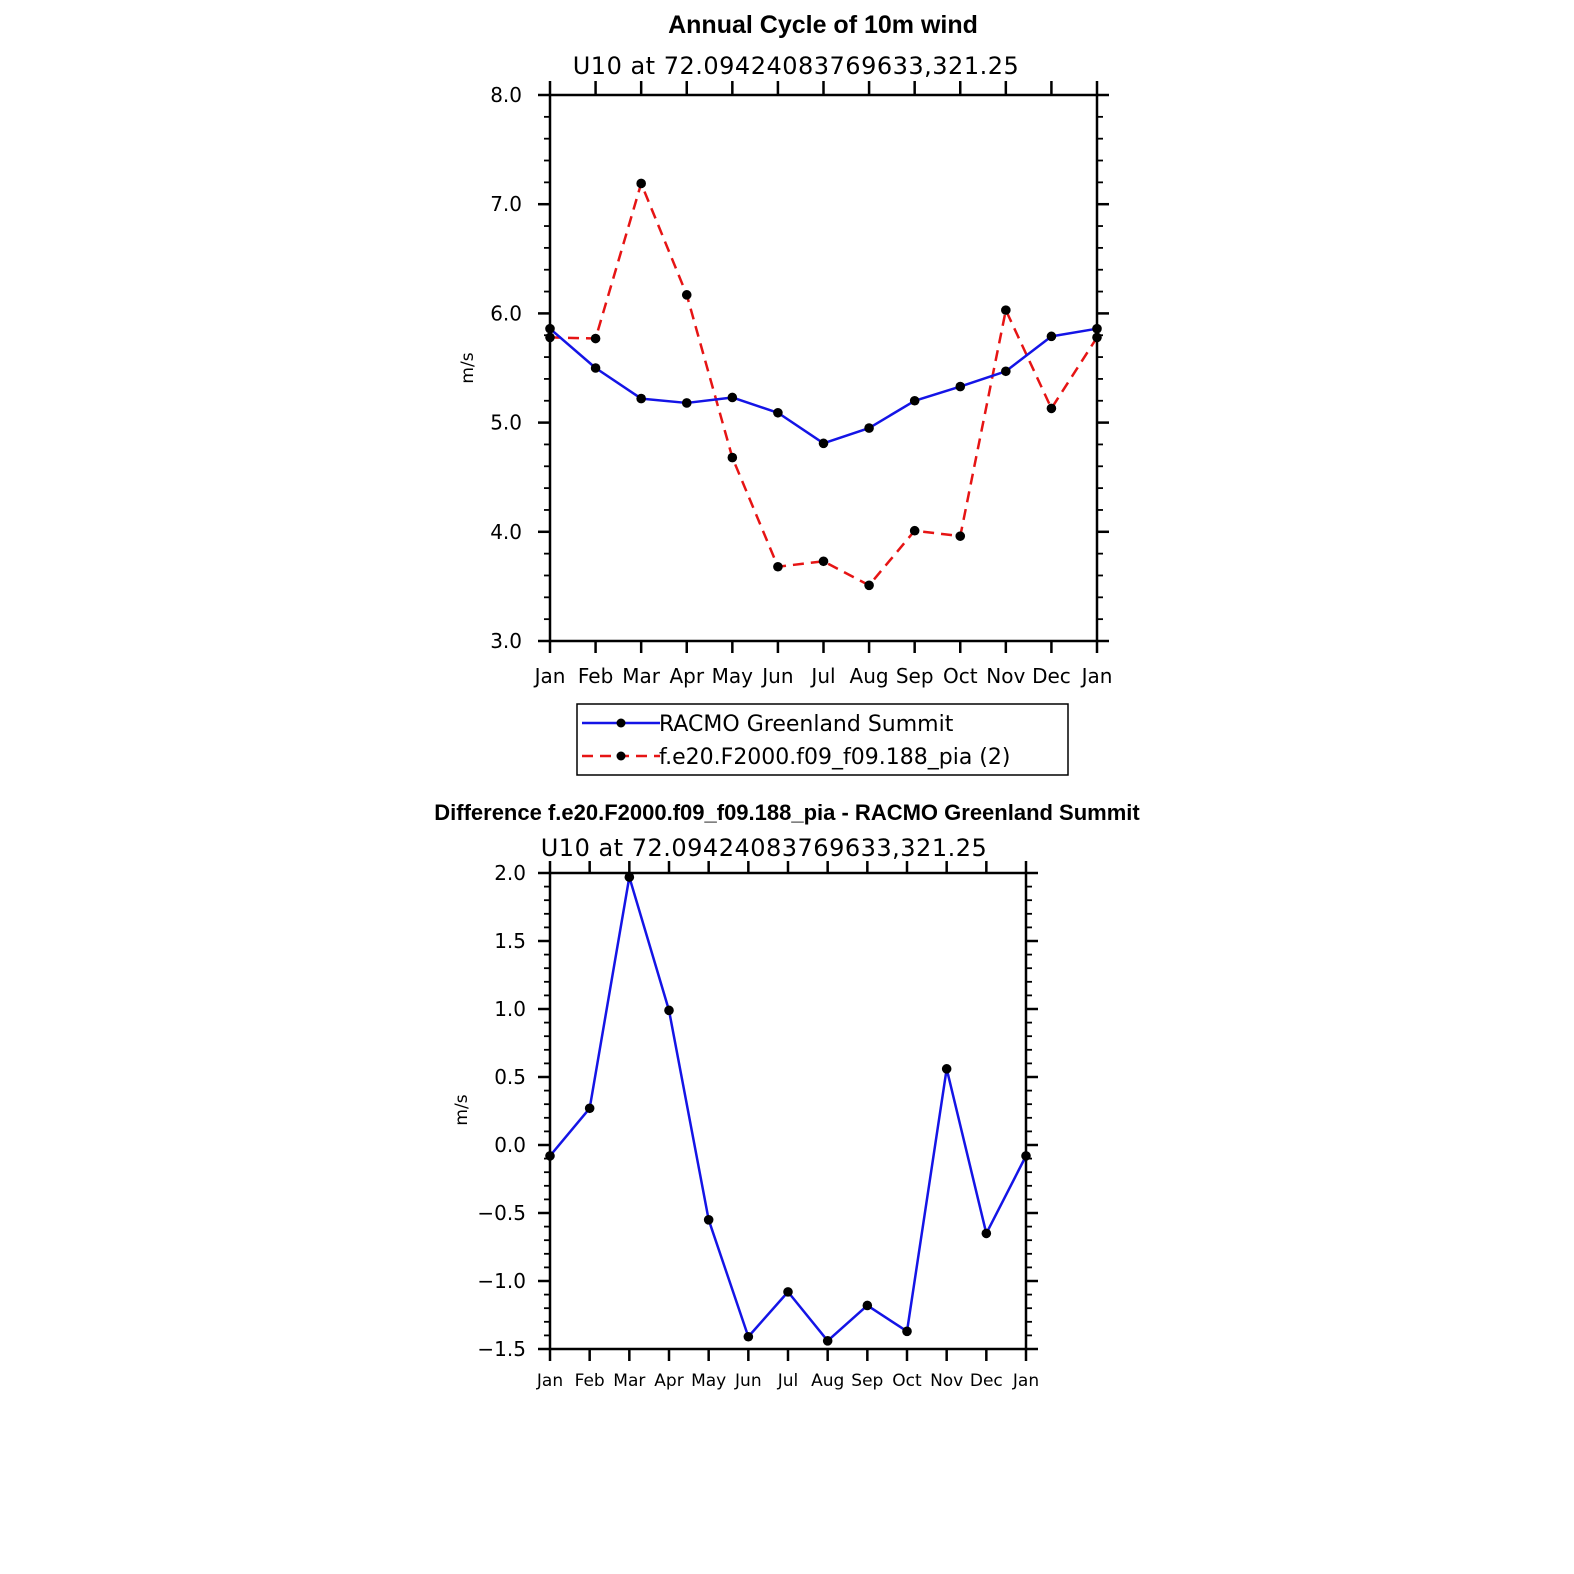 The width and height of the screenshot is (1574, 1574). I want to click on legend-entry-model: f.e20.F2000.f09_f09.188_pia (2), so click(796, 757).